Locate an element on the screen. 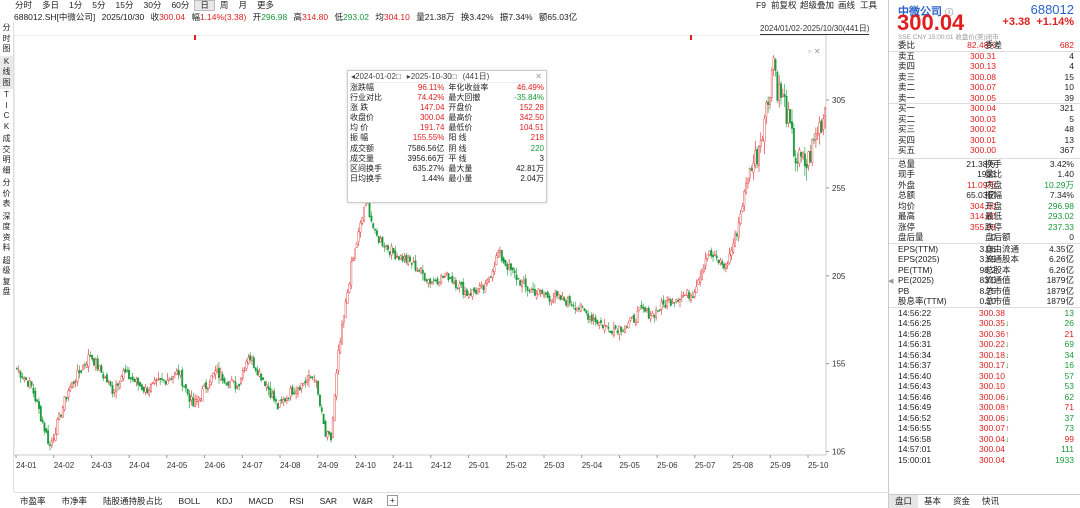 The image size is (1080, 508). period-tab: 日 is located at coordinates (204, 5).